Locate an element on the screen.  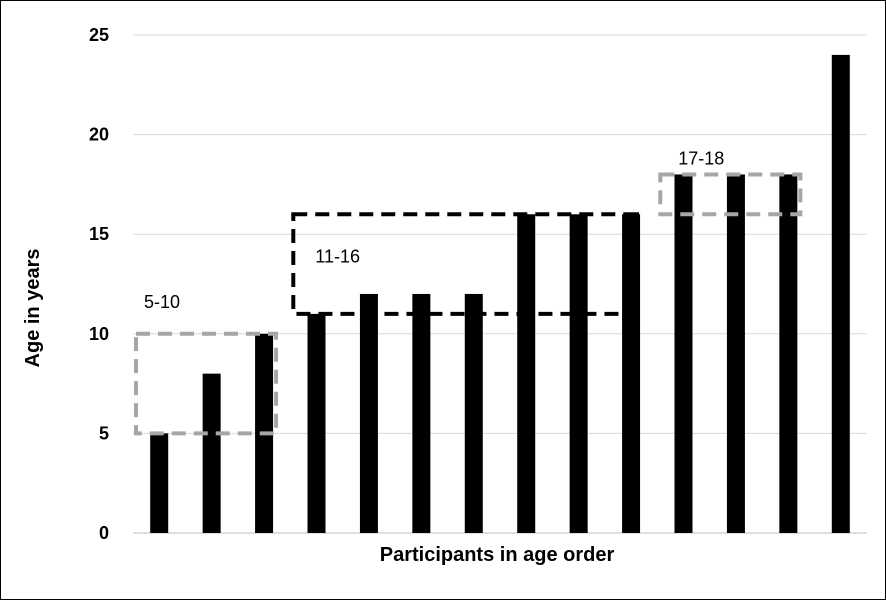
y-axis-title: Age in years is located at coordinates (33, 308).